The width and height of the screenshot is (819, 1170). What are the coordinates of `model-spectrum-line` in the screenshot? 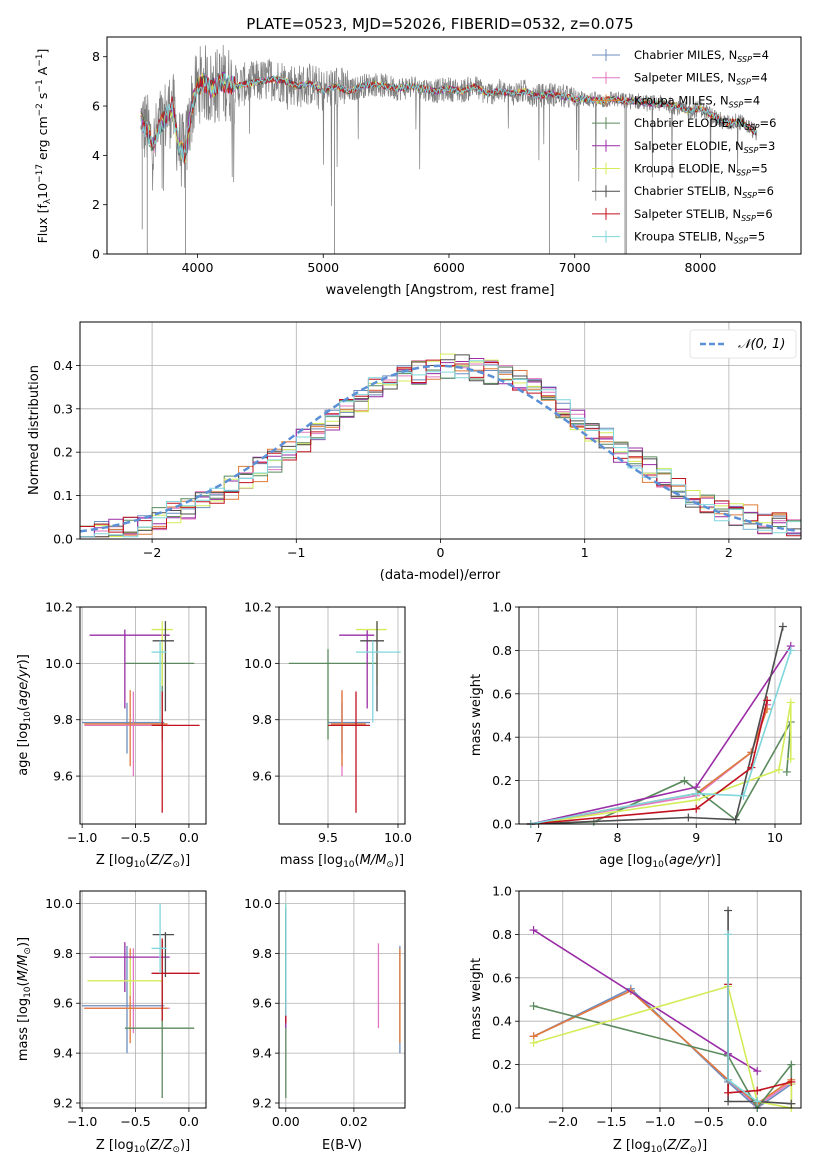 It's located at (448, 118).